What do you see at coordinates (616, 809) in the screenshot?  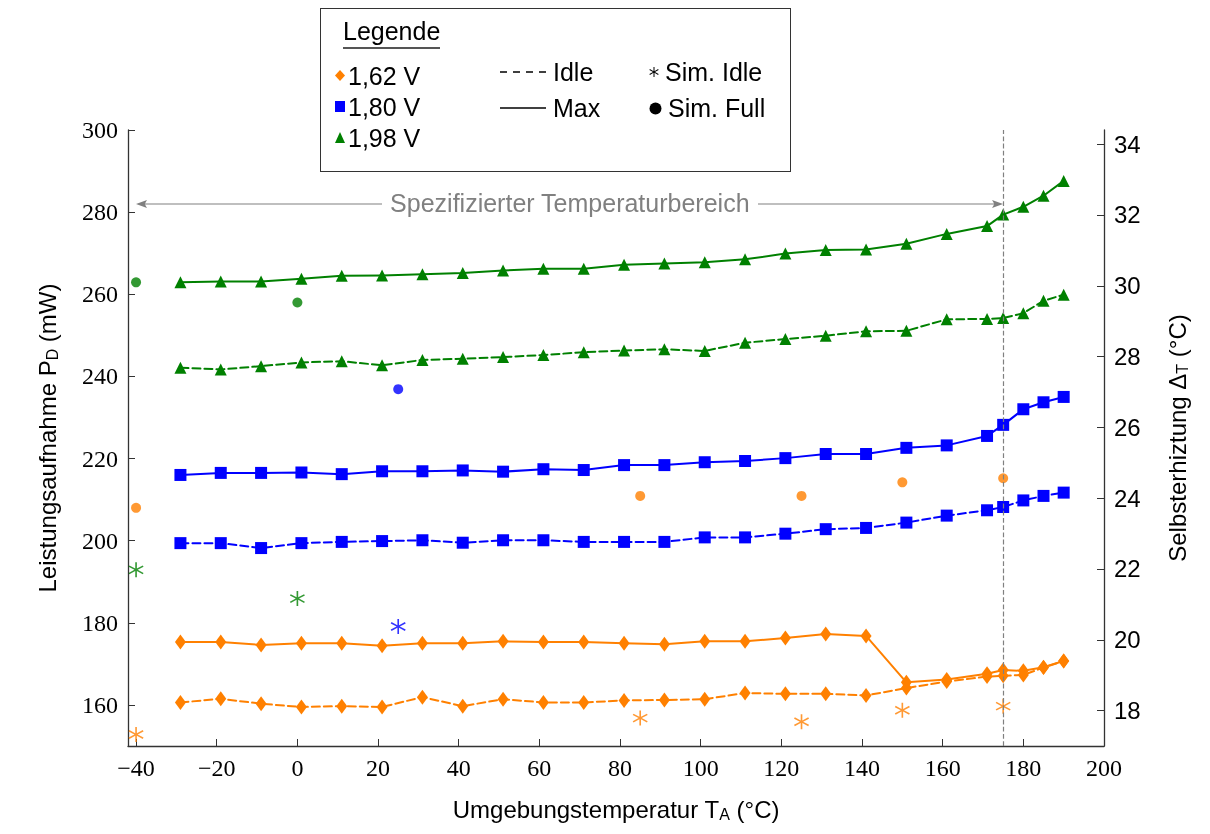 I see `x-axis-title: Umgebungstemperatur TA (°C)` at bounding box center [616, 809].